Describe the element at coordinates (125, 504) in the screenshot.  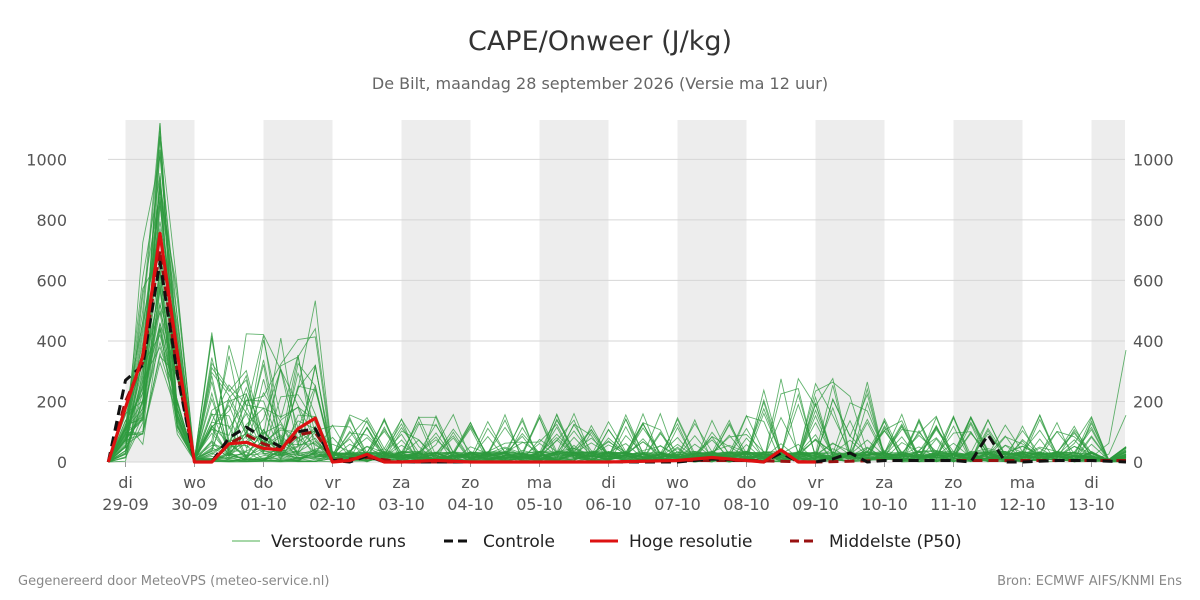
I see `x-tick-date-0: 29-09` at that location.